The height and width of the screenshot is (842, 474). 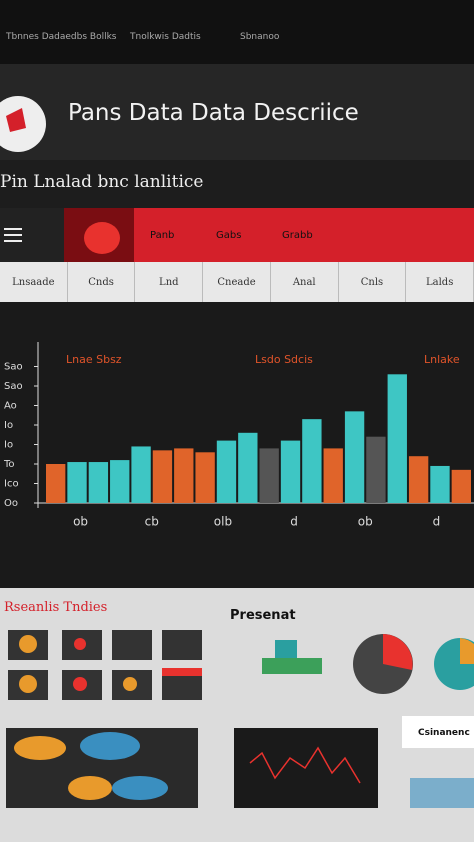 I want to click on series-label: Lnae Sbsz, so click(x=94, y=359).